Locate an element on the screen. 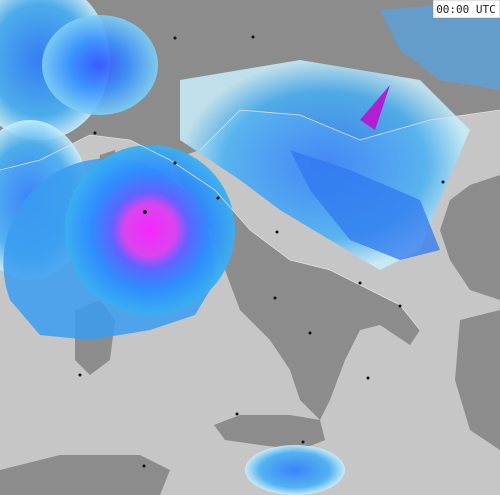  africa is located at coordinates (85, 475).